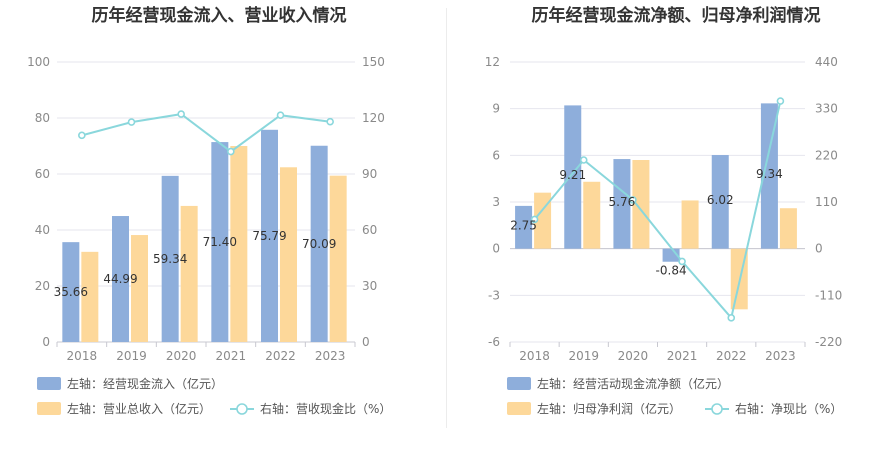 The image size is (893, 458). What do you see at coordinates (369, 174) in the screenshot?
I see `right-axis-tick-label: 90` at bounding box center [369, 174].